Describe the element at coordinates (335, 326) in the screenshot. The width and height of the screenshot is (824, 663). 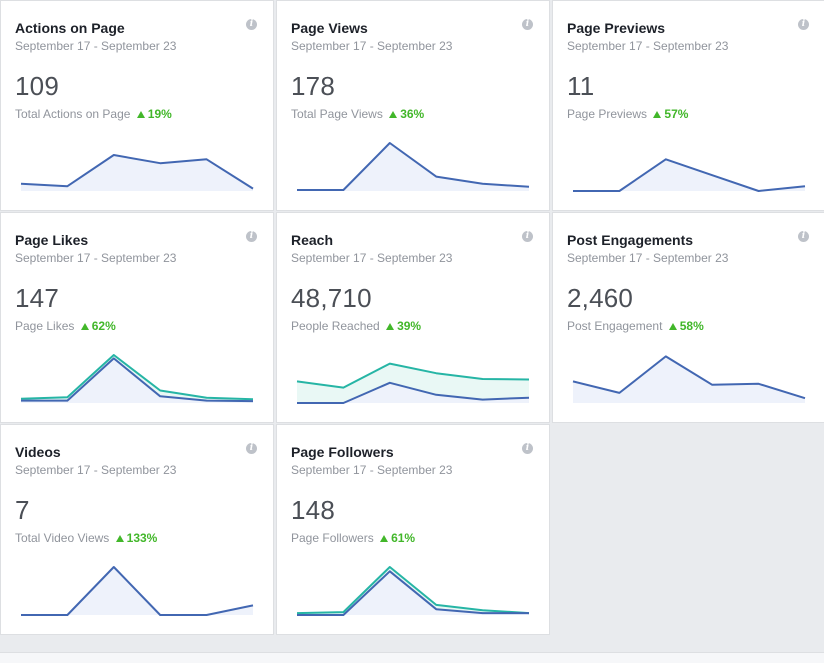
I see `card-sub-text: People Reached` at that location.